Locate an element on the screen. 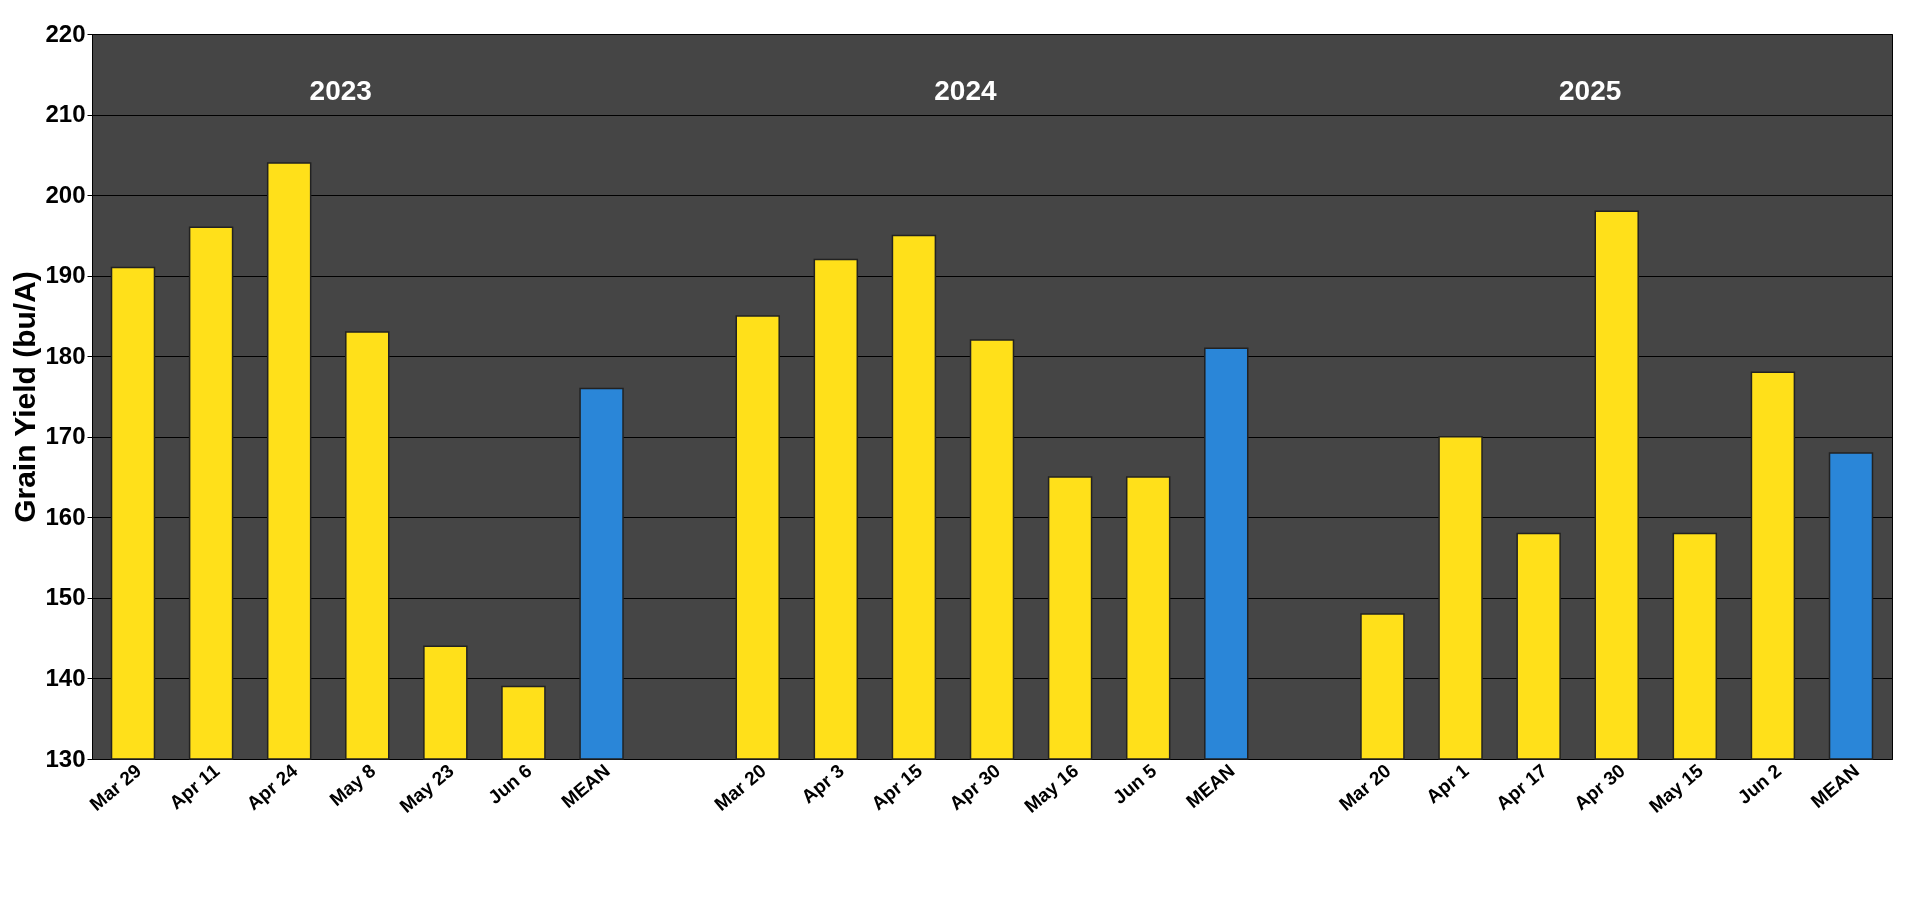  y-axis-title: Grain Yield (bu/A) is located at coordinates (25, 397).